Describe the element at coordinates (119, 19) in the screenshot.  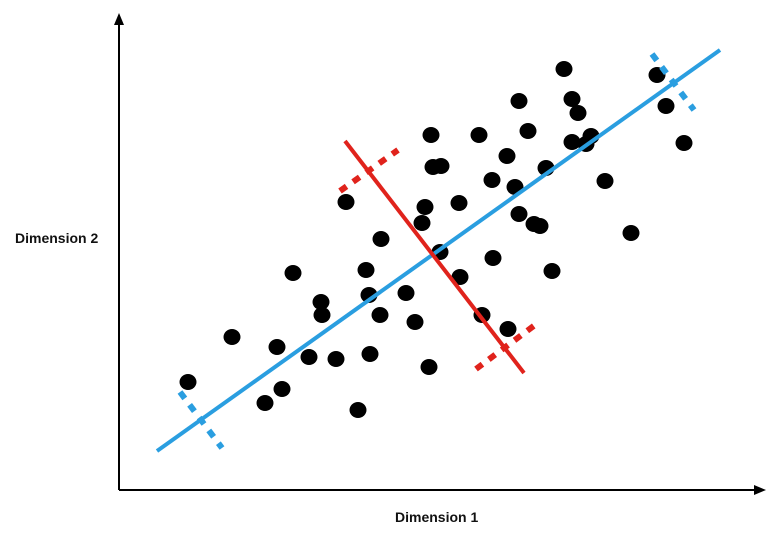
I see `y-axis-arrow` at that location.